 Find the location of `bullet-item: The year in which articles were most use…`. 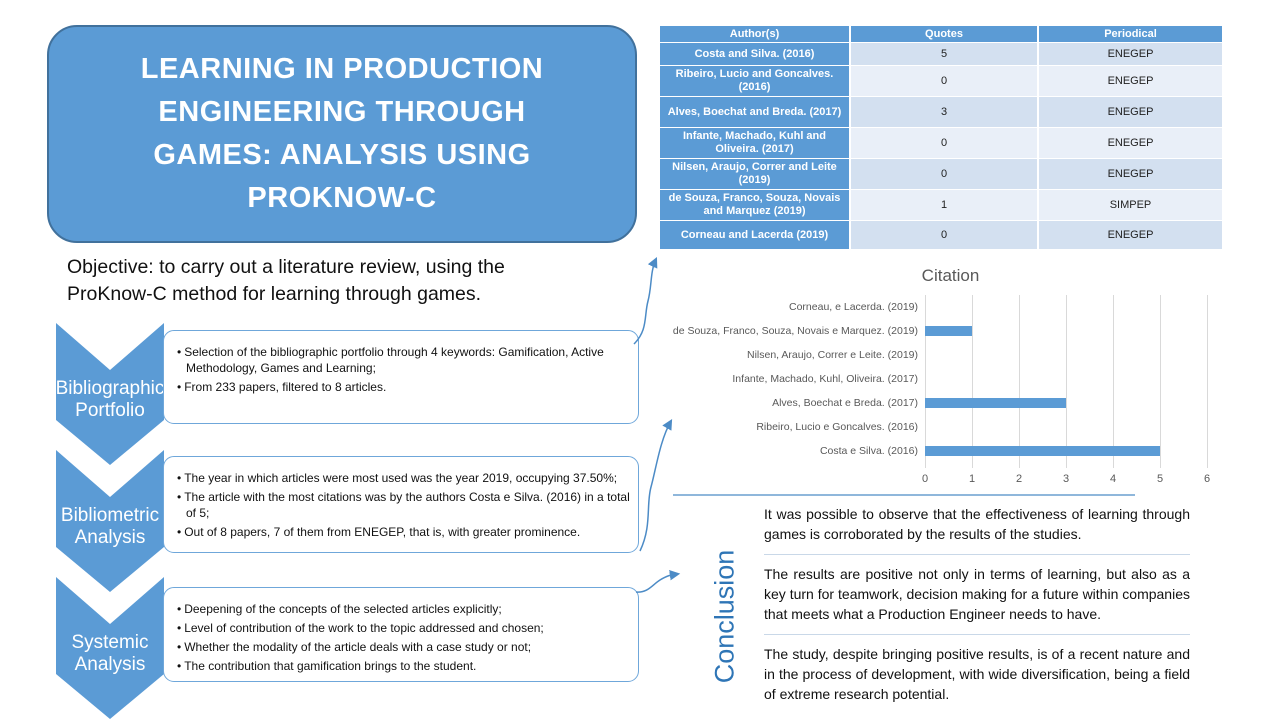

bullet-item: The year in which articles were most use… is located at coordinates (403, 478).